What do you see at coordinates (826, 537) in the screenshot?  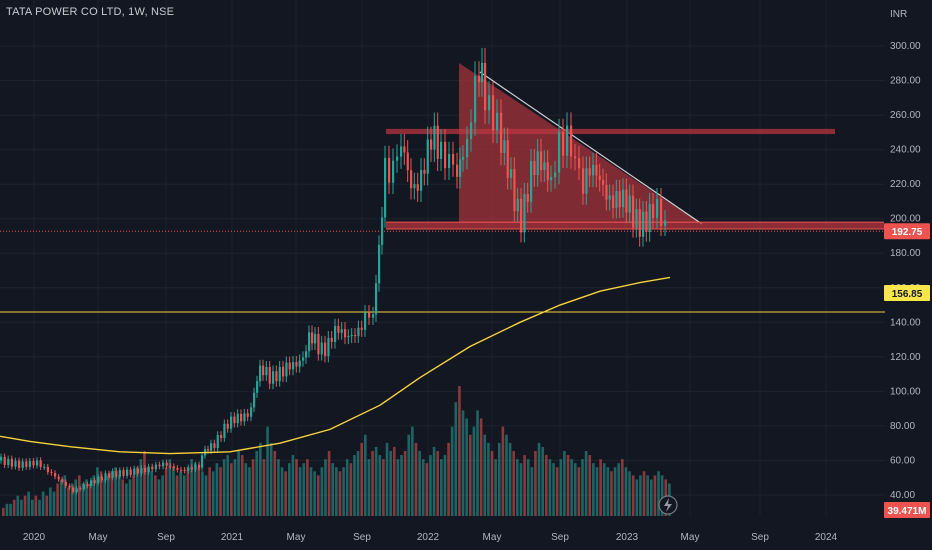 I see `time-tick-label: 2024` at bounding box center [826, 537].